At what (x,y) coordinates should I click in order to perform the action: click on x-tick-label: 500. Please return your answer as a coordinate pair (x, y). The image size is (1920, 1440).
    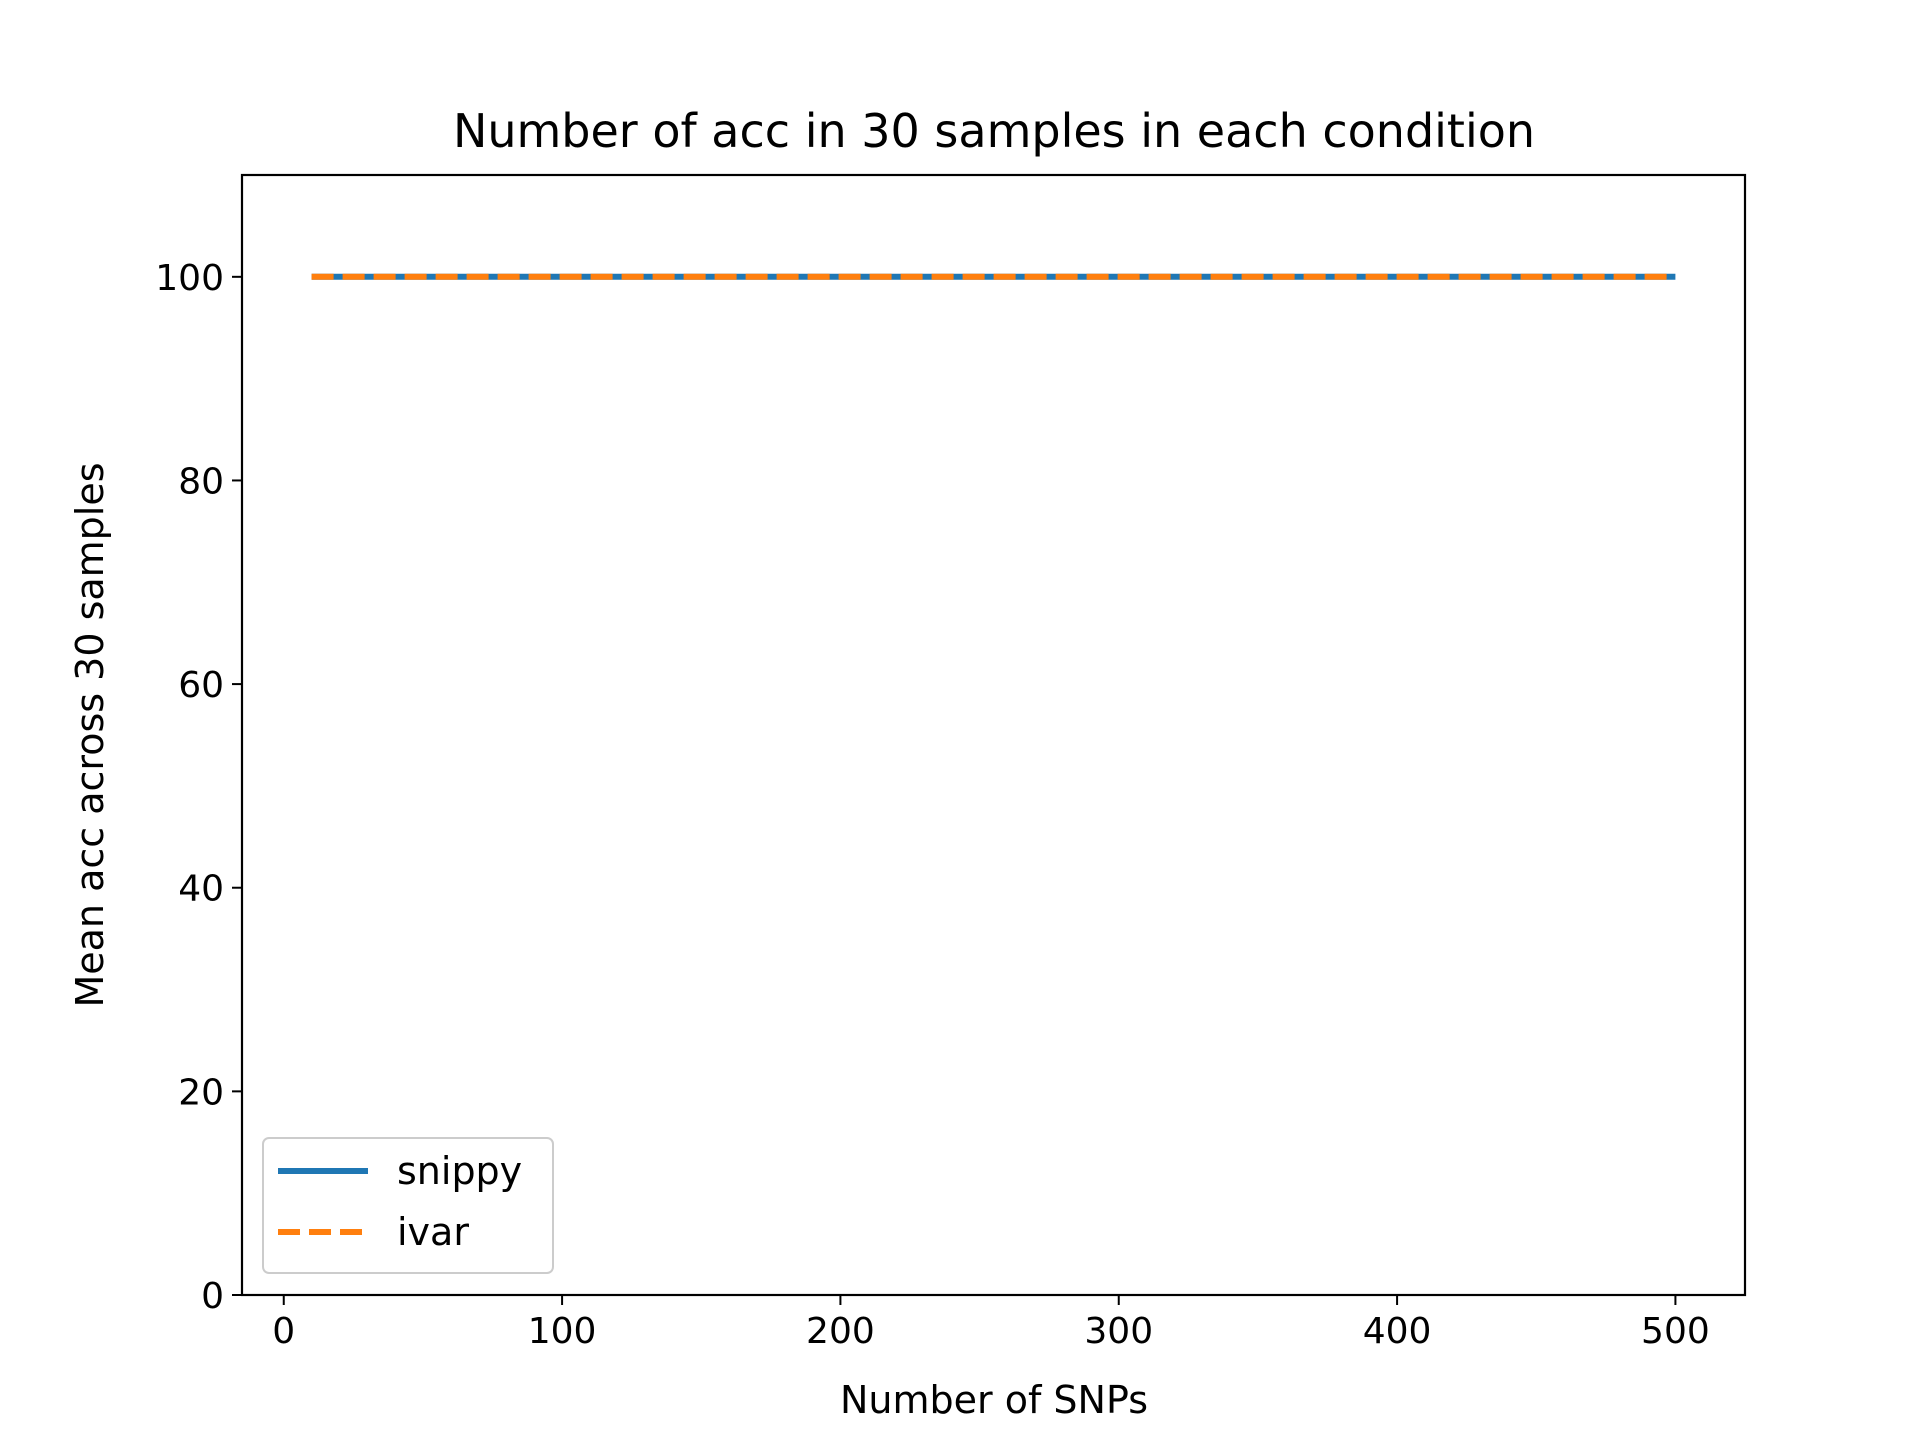
    Looking at the image, I should click on (1675, 1331).